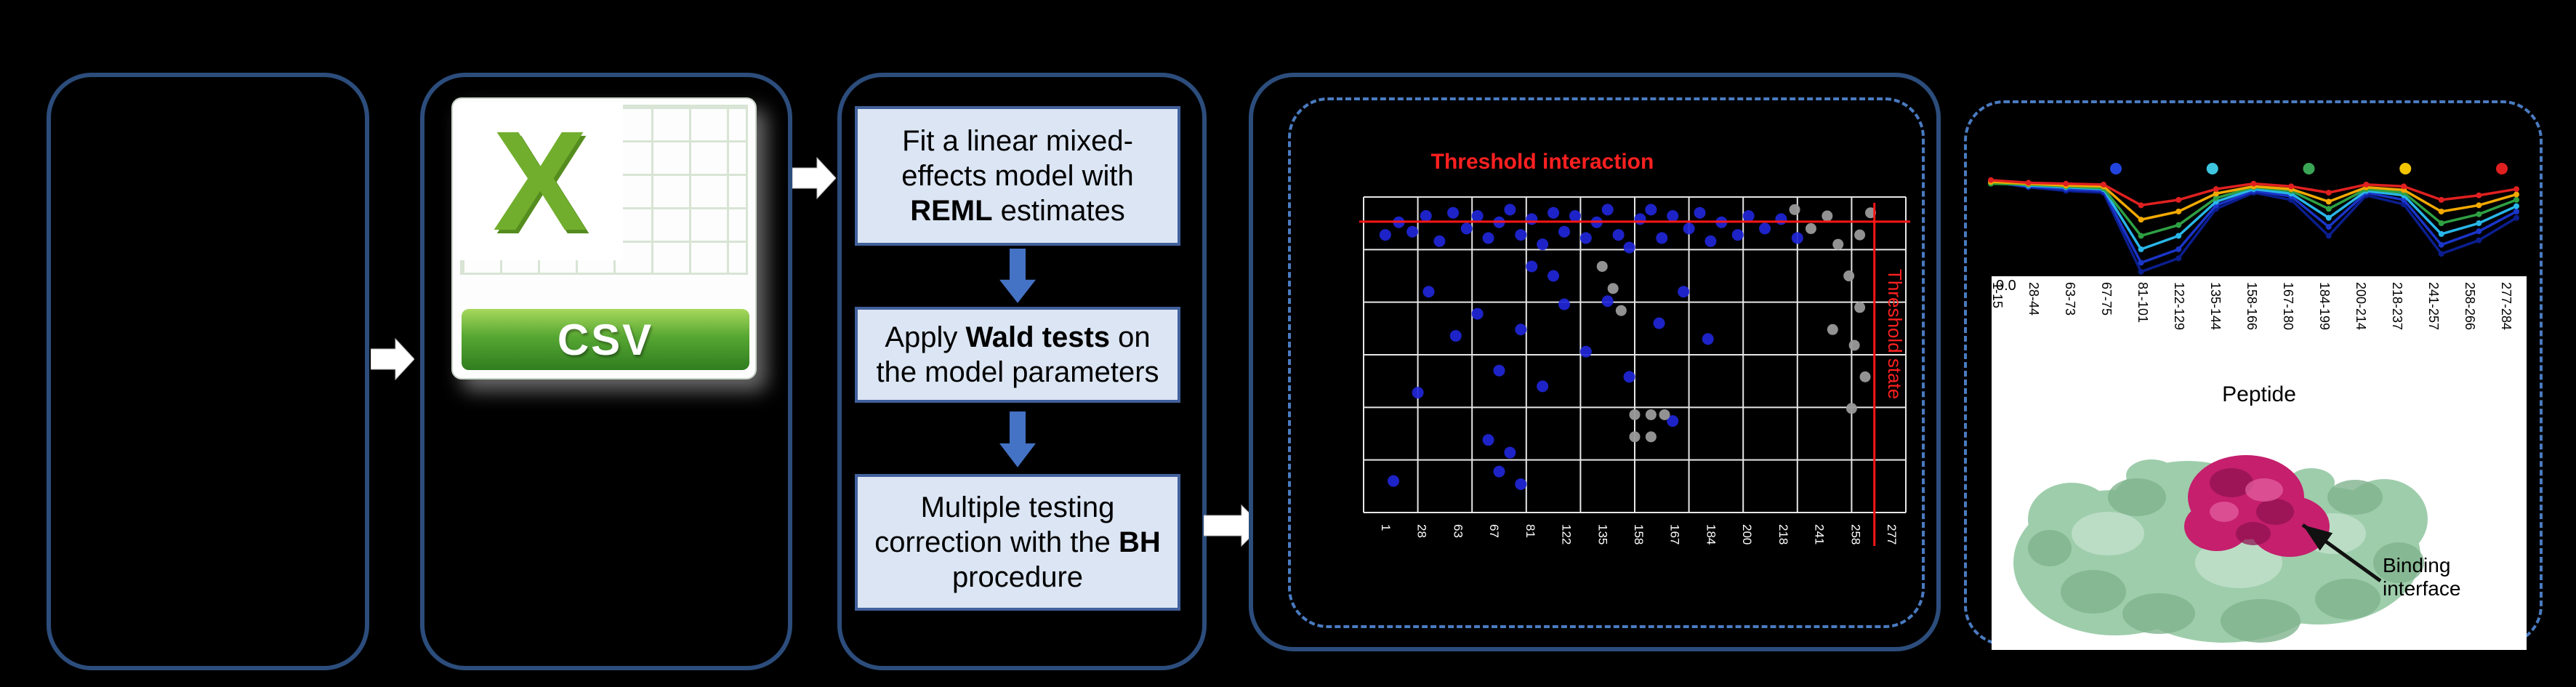 The width and height of the screenshot is (2576, 687). What do you see at coordinates (2106, 299) in the screenshot?
I see `peptide-tick-label: 67-75` at bounding box center [2106, 299].